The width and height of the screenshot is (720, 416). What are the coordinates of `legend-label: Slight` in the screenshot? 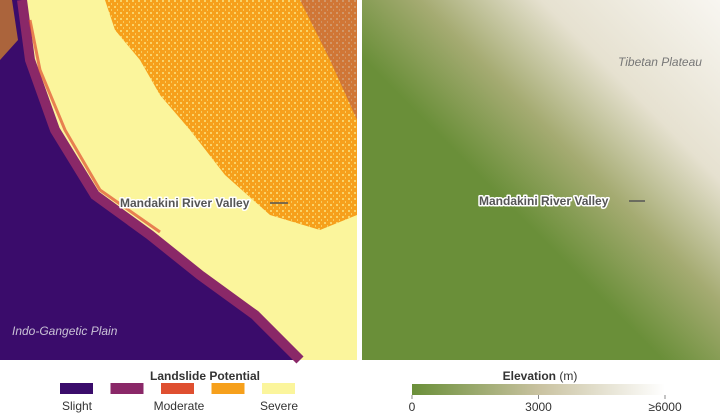 It's located at (77, 406).